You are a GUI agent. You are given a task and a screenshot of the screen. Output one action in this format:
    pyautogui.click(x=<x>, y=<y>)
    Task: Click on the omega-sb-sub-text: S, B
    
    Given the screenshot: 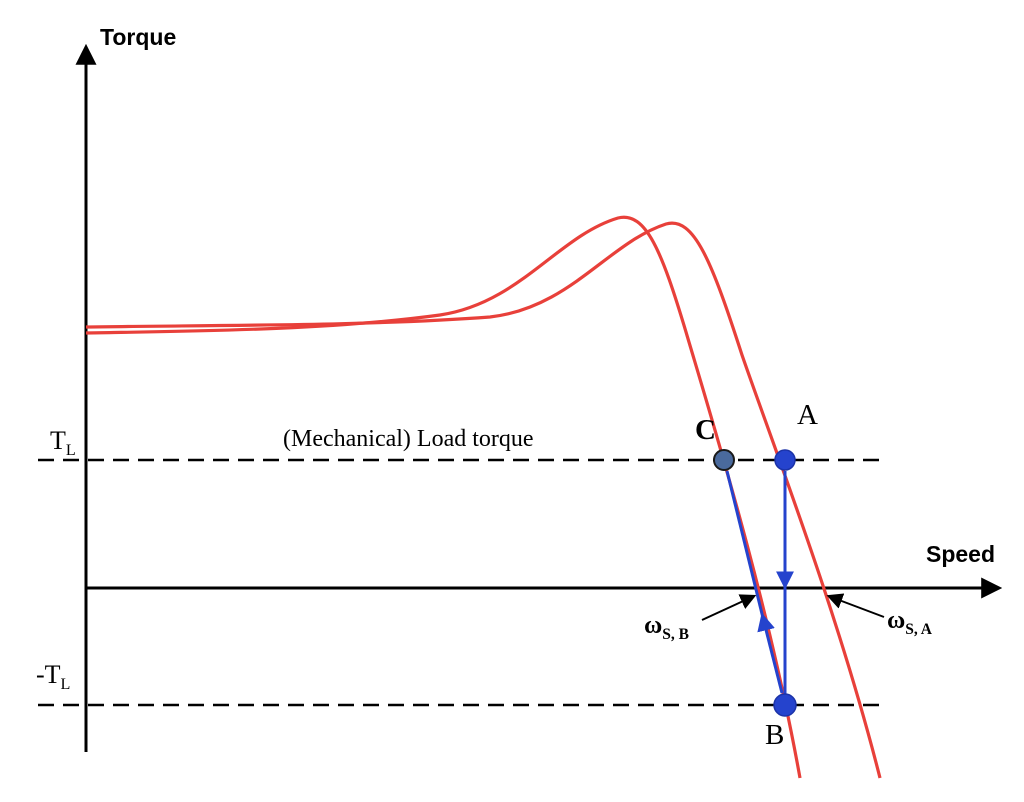 What is the action you would take?
    pyautogui.click(x=675, y=634)
    